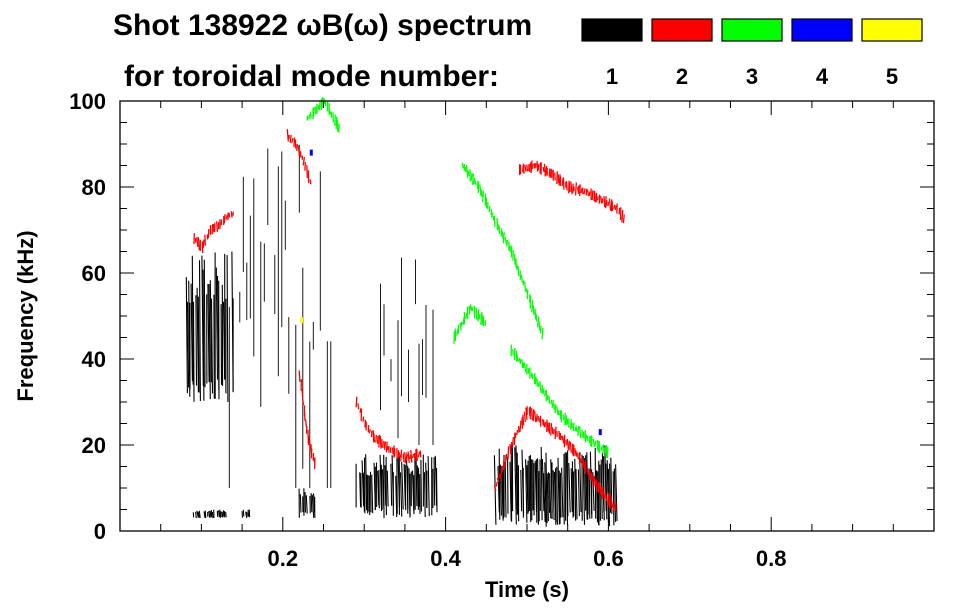 Image resolution: width=963 pixels, height=615 pixels. Describe the element at coordinates (445, 558) in the screenshot. I see `x-tick-label: 0.4` at that location.